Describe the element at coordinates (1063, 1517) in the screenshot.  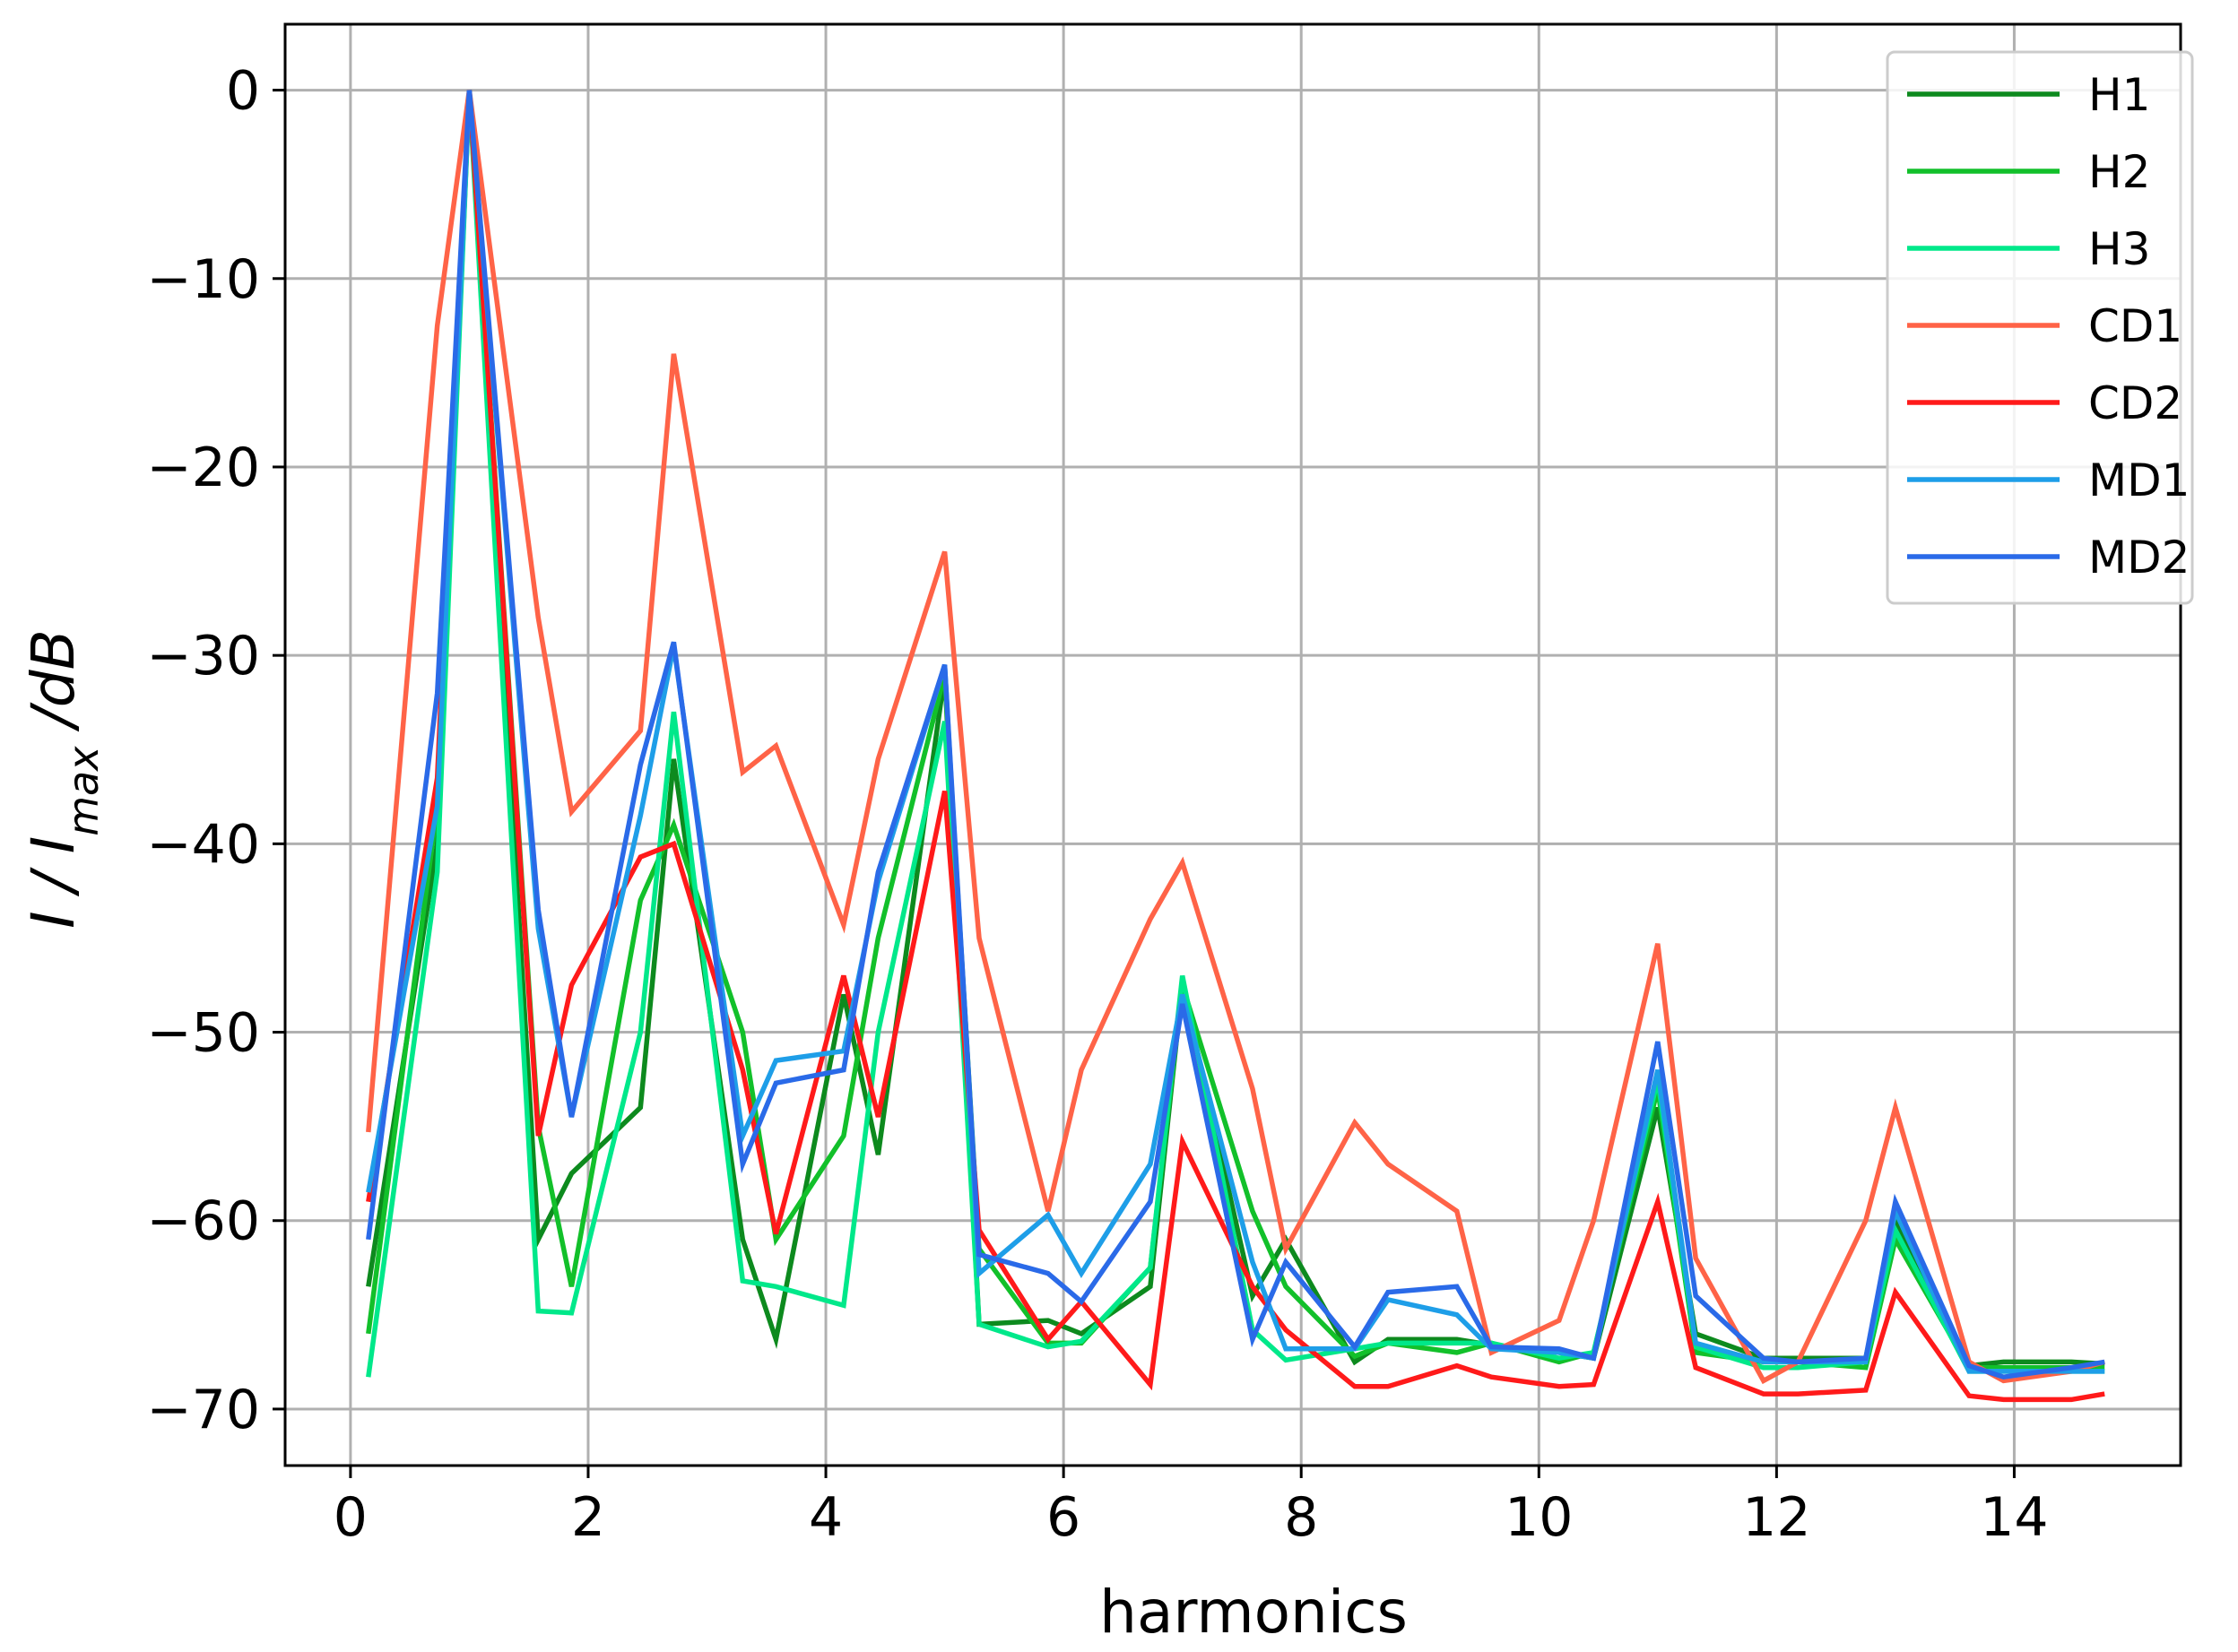
I see `x-tick-label: 6` at that location.